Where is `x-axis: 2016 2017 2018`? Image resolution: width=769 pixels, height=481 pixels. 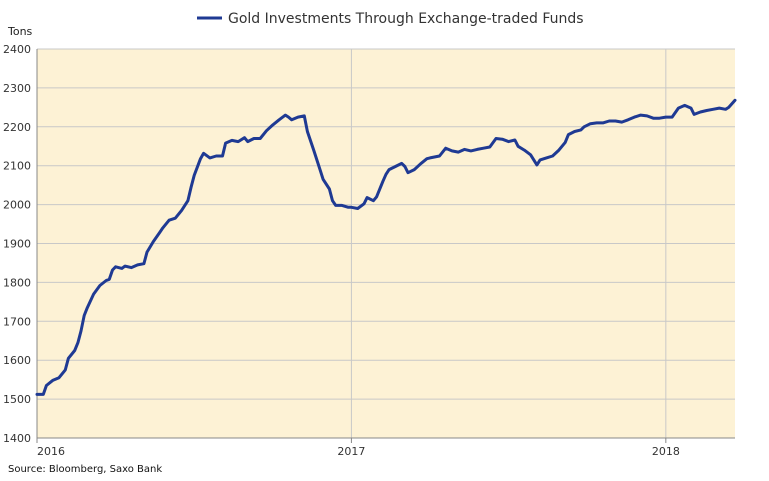 x-axis: 2016 2017 2018 is located at coordinates (358, 448).